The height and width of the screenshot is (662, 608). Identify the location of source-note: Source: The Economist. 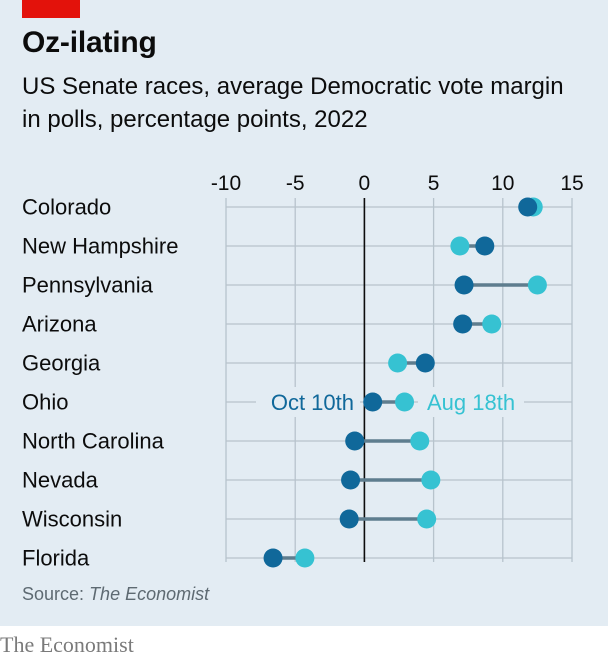
(115, 594).